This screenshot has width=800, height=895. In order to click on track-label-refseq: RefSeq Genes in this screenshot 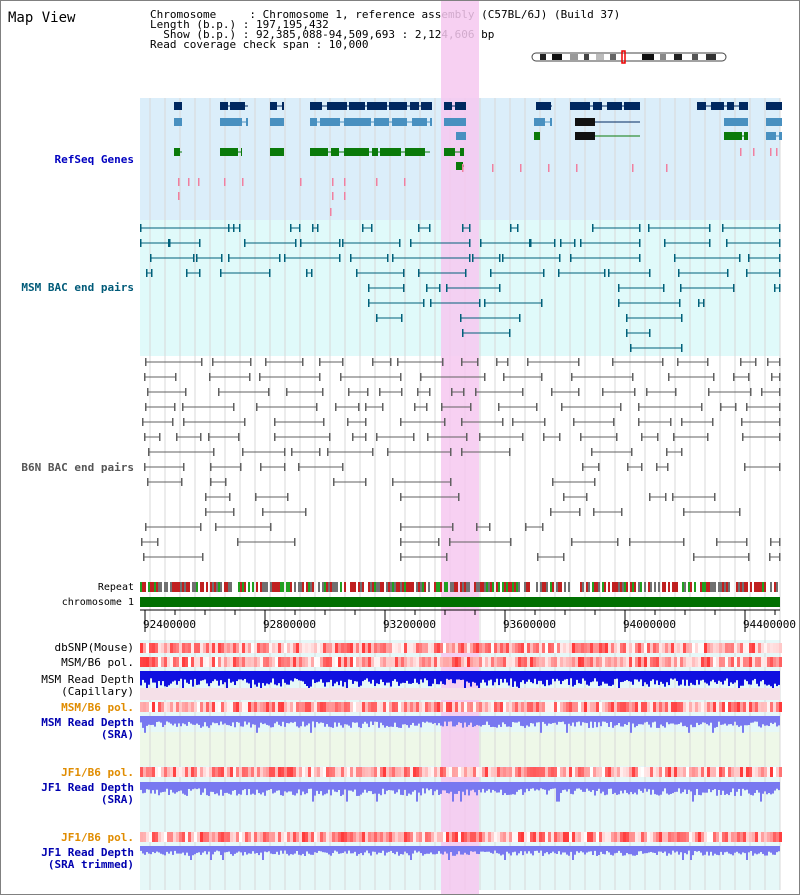, I will do `click(94, 159)`.